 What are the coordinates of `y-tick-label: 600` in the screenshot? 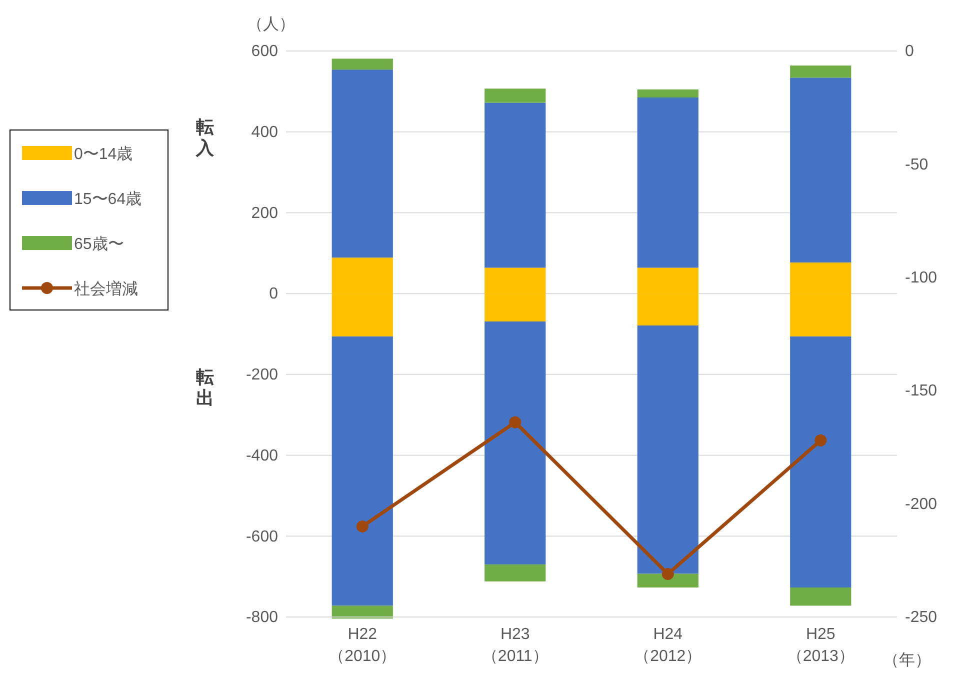 It's located at (264, 51).